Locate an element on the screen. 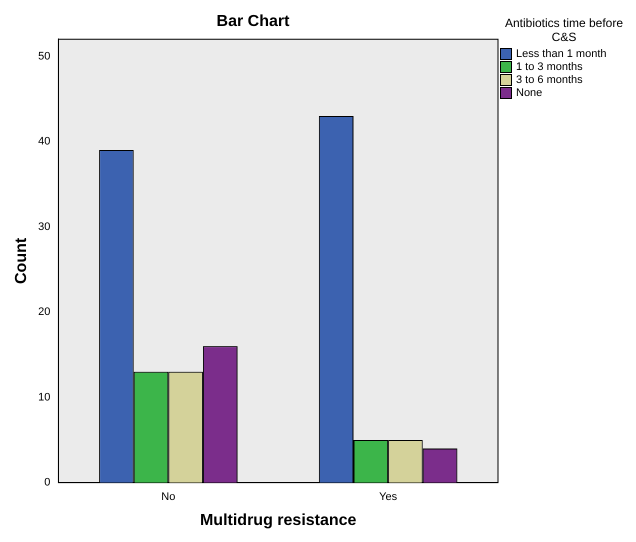 The width and height of the screenshot is (636, 542). legend-label: 1 to 3 months is located at coordinates (549, 67).